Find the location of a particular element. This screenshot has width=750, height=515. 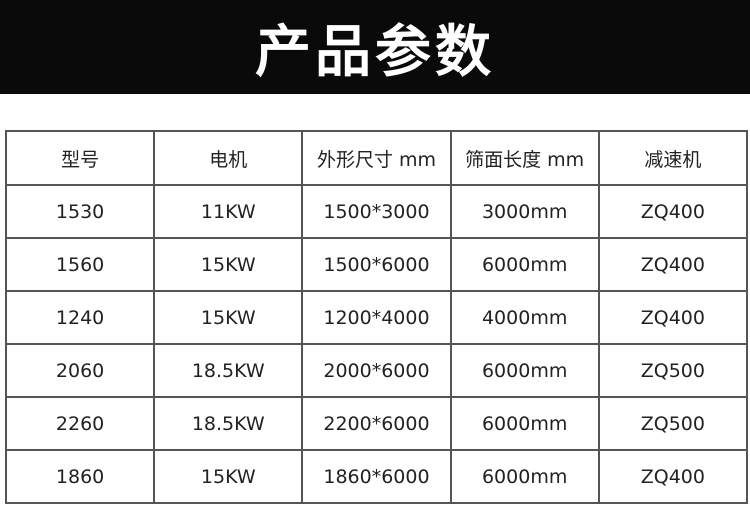

table-cell: 1860*6000 is located at coordinates (376, 476).